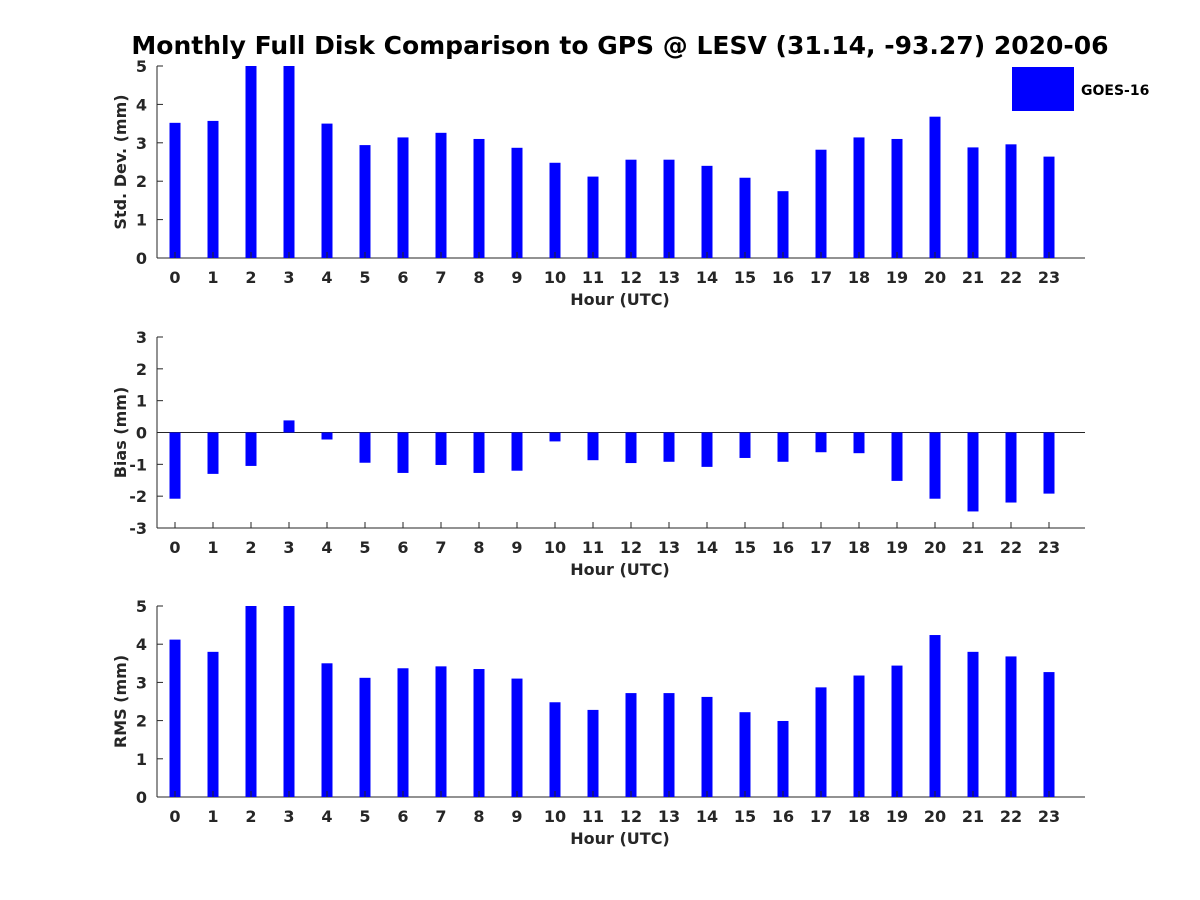  What do you see at coordinates (141, 682) in the screenshot?
I see `rms-y-tick-label: 3` at bounding box center [141, 682].